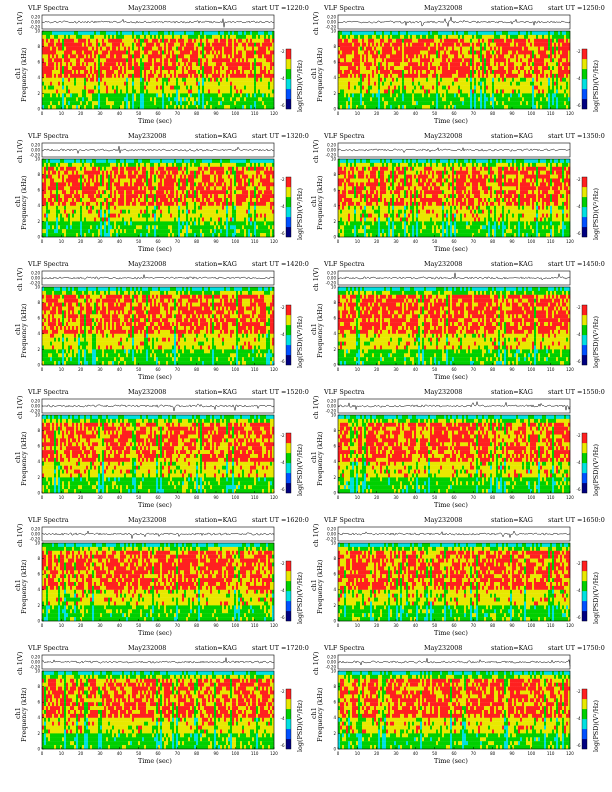  Describe the element at coordinates (283, 361) in the screenshot. I see `colorbar-tick-label: -6` at that location.